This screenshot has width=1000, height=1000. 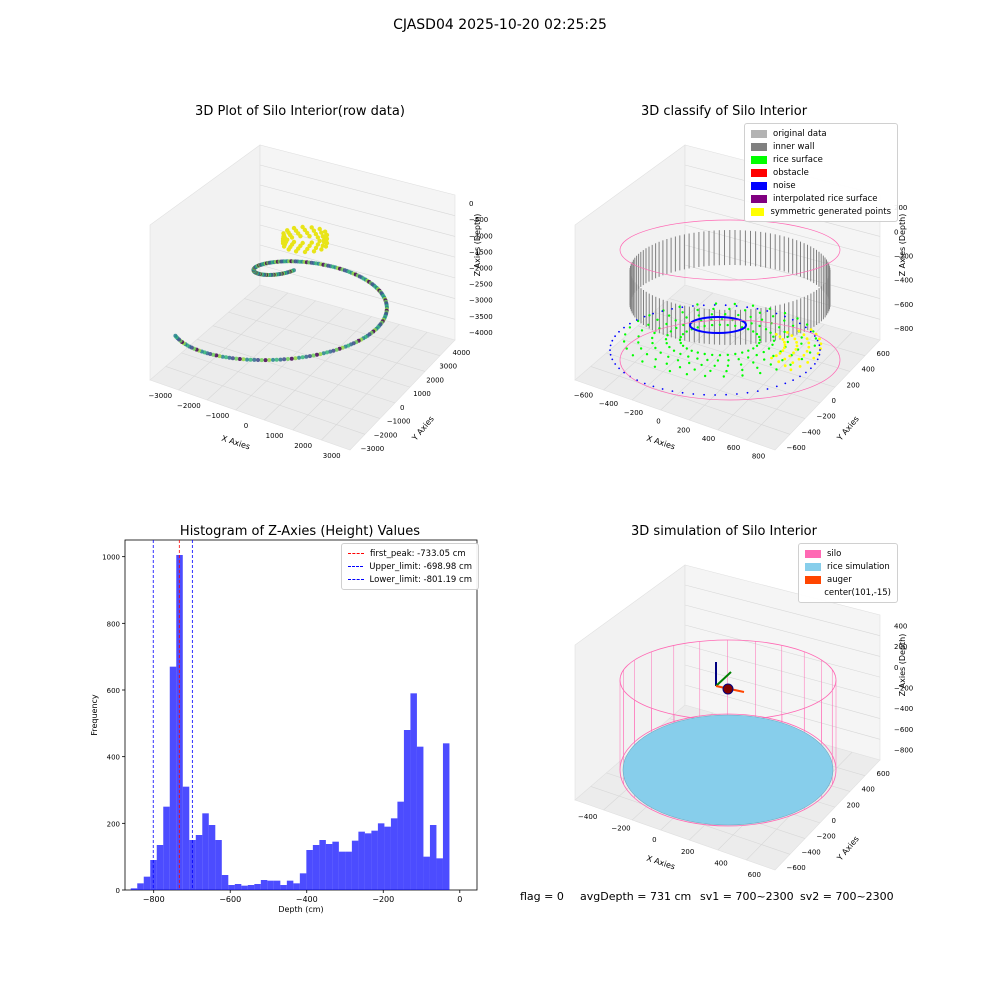 What do you see at coordinates (733, 448) in the screenshot?
I see `x-tick-label: 600` at bounding box center [733, 448].